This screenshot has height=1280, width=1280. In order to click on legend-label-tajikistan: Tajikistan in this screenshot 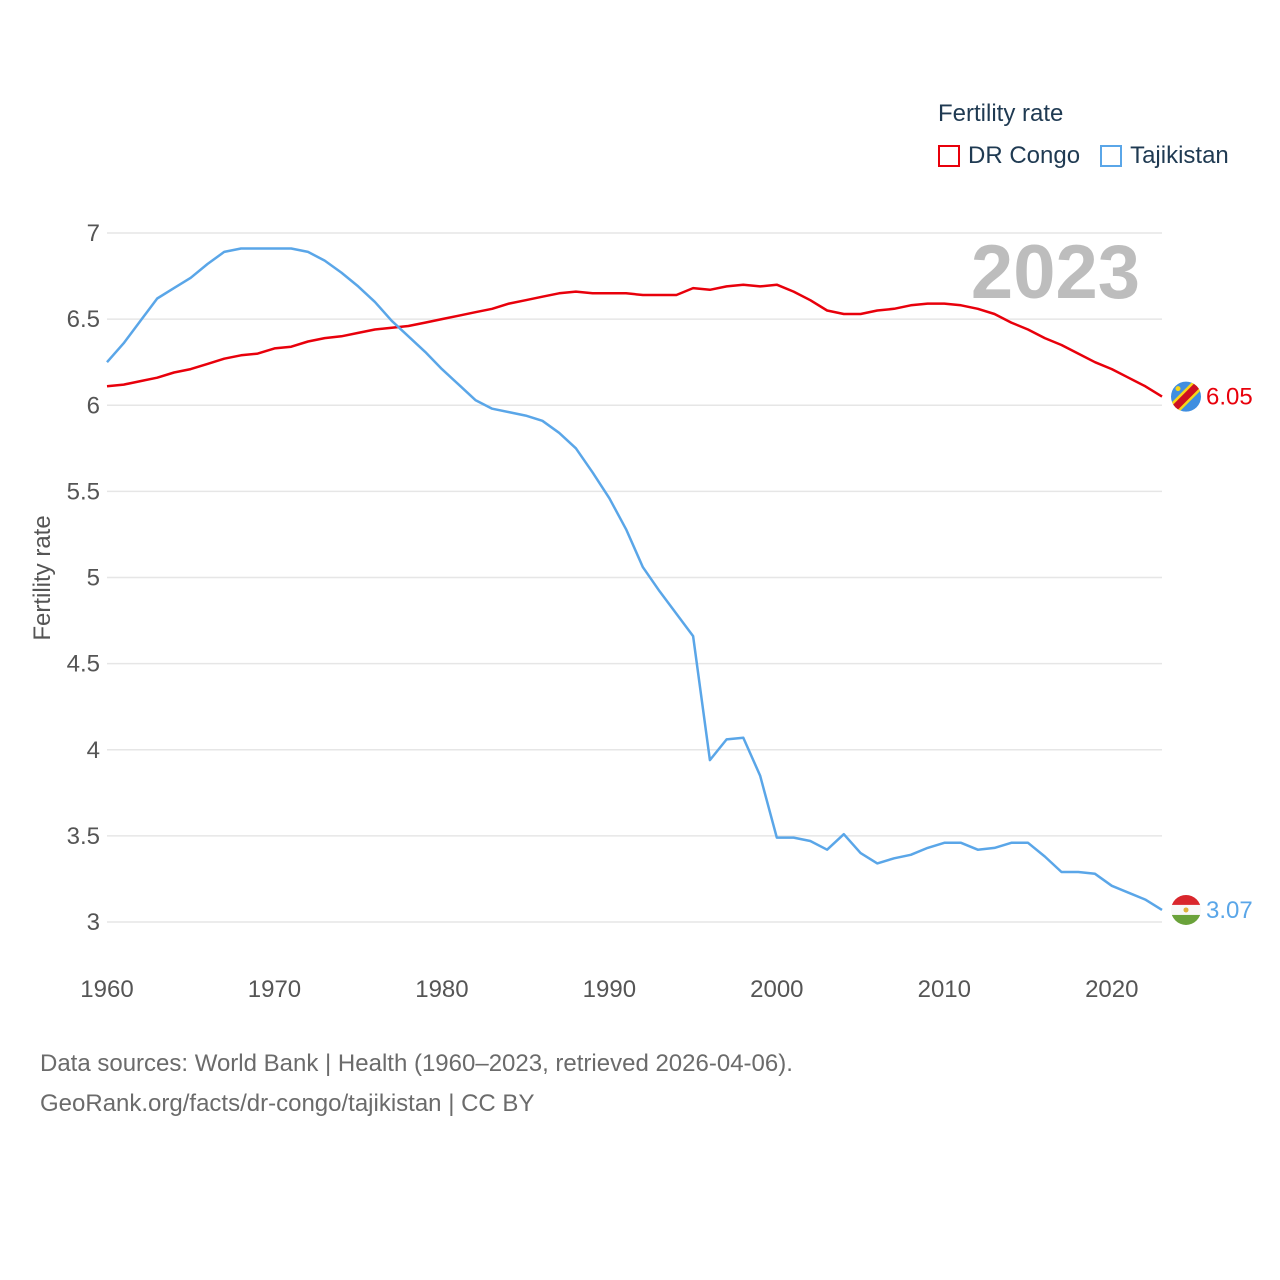, I will do `click(1179, 155)`.